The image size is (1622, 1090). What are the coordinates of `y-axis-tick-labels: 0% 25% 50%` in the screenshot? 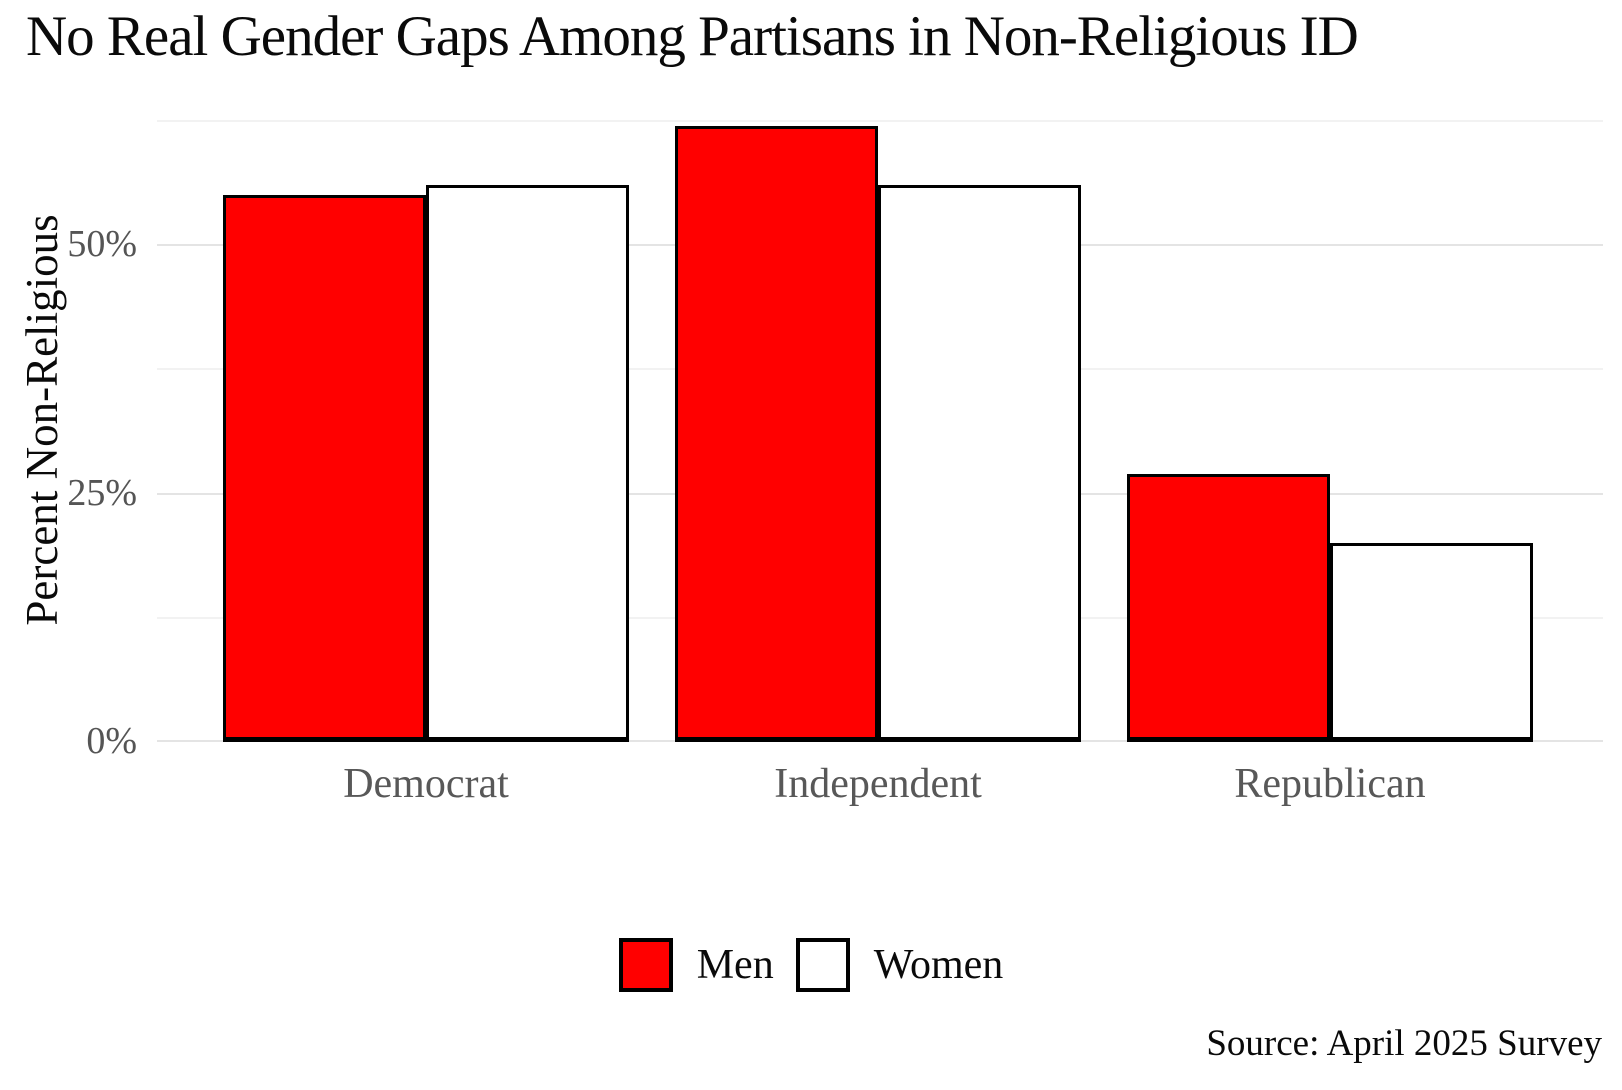 It's located at (68, 428).